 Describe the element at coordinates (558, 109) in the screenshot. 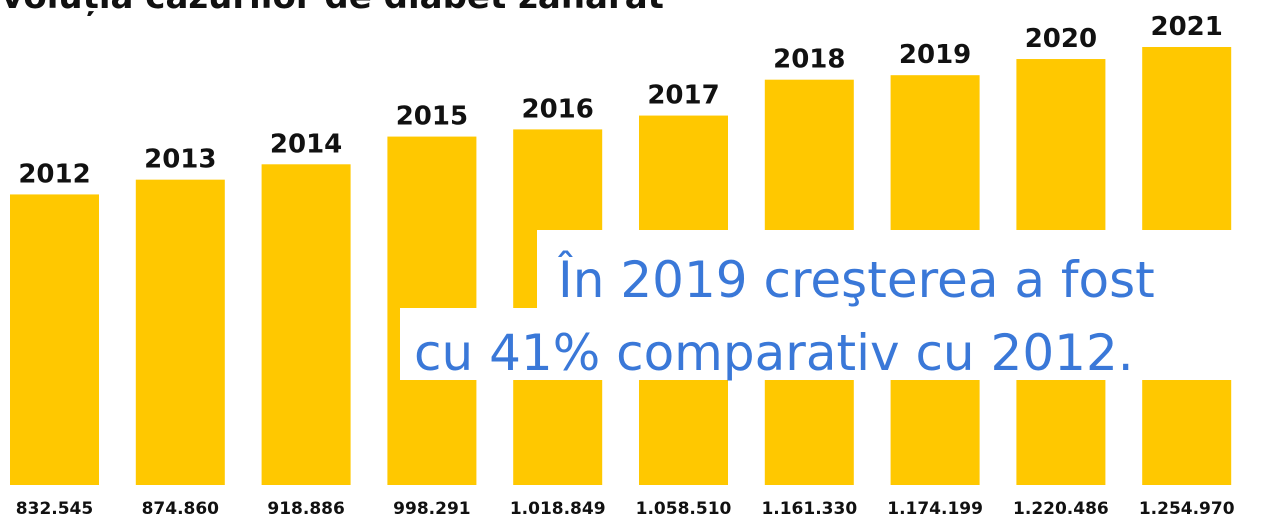

I see `x-tick-label: 2016` at that location.